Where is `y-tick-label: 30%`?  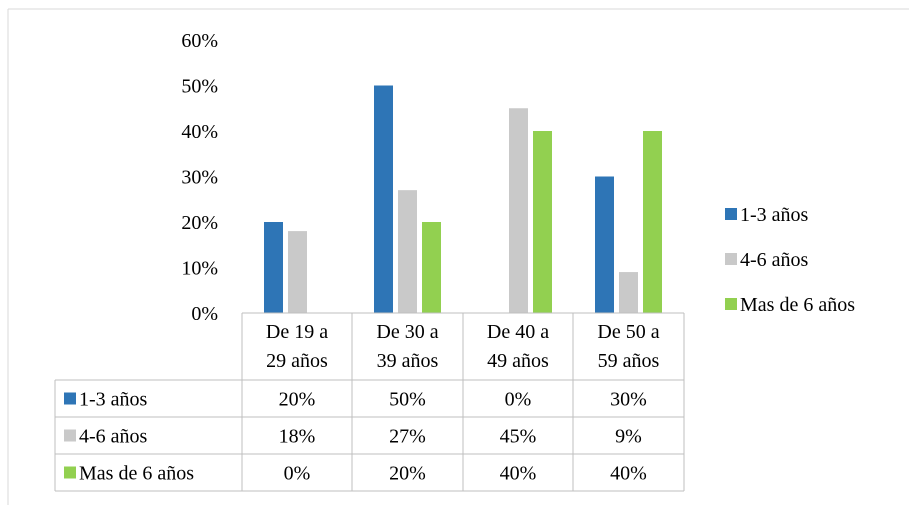
y-tick-label: 30% is located at coordinates (199, 178).